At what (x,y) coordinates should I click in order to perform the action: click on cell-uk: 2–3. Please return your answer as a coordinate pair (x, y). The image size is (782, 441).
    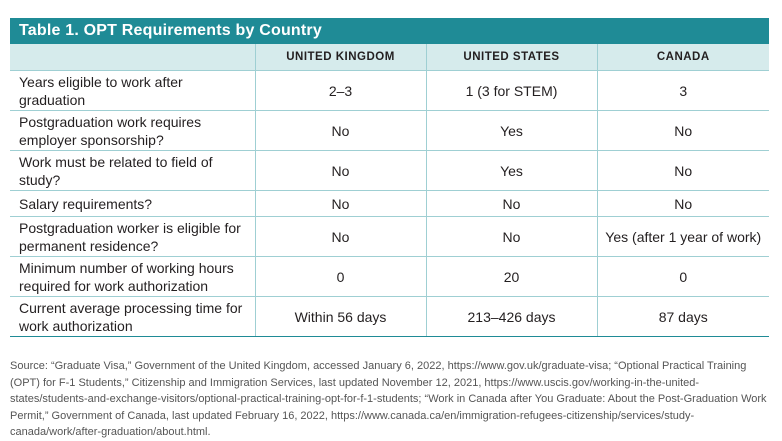
    Looking at the image, I should click on (340, 90).